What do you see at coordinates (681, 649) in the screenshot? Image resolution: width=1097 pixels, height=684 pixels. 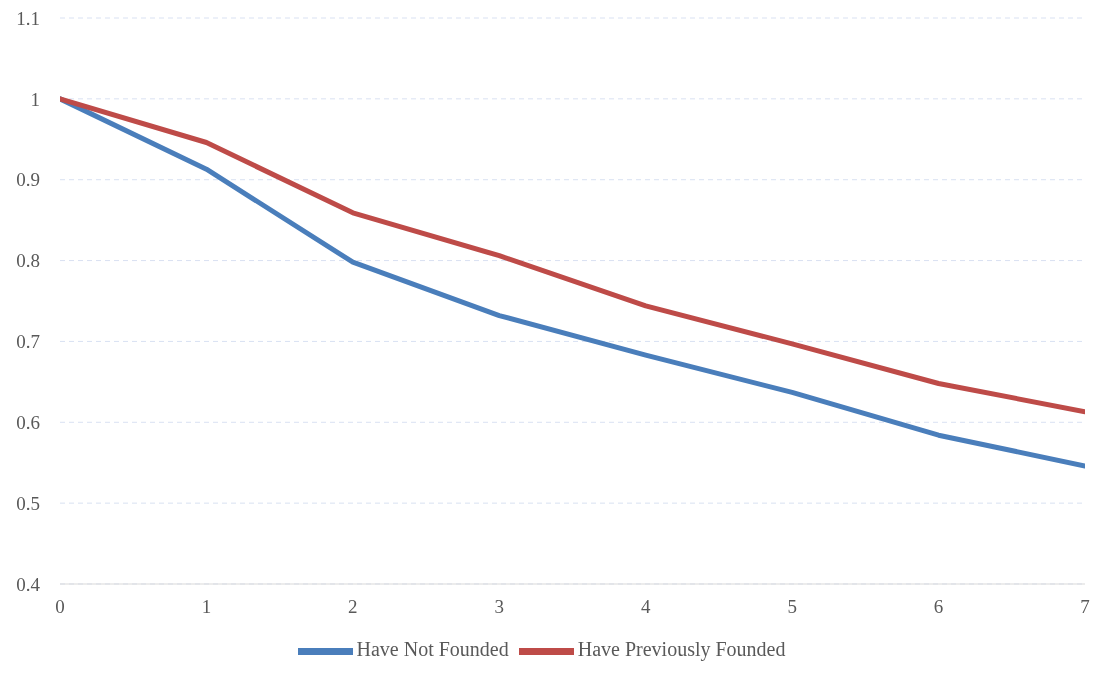 I see `legend-label: Have Previously Founded` at bounding box center [681, 649].